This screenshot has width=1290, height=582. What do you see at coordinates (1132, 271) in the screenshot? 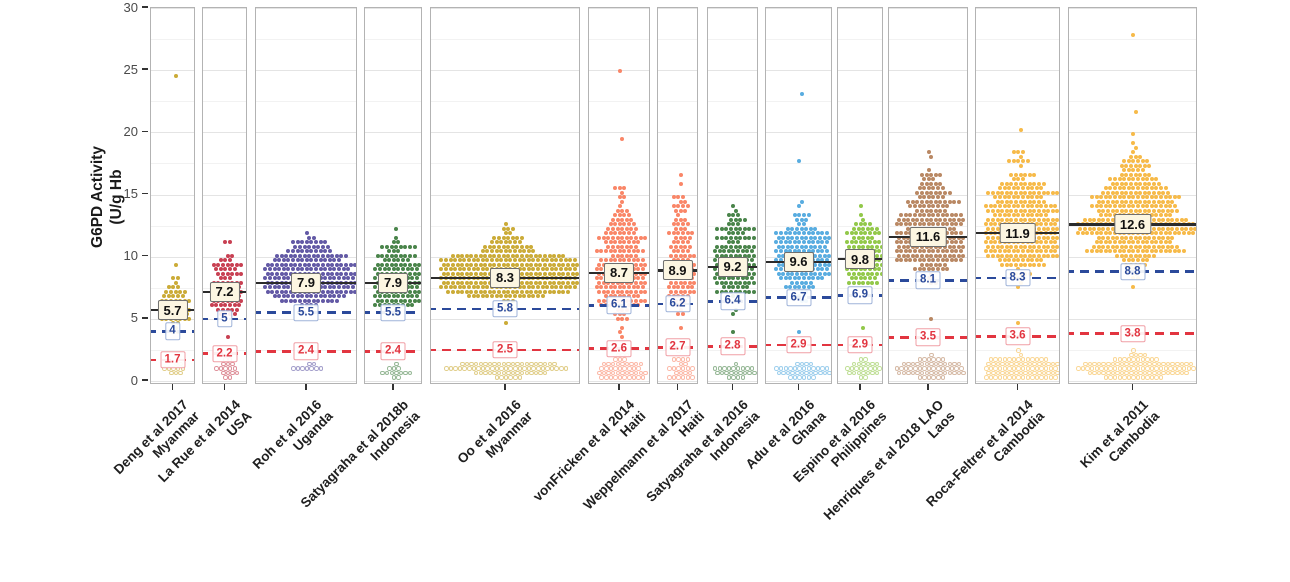
I see `blue-value-label: 8.8` at bounding box center [1132, 271].